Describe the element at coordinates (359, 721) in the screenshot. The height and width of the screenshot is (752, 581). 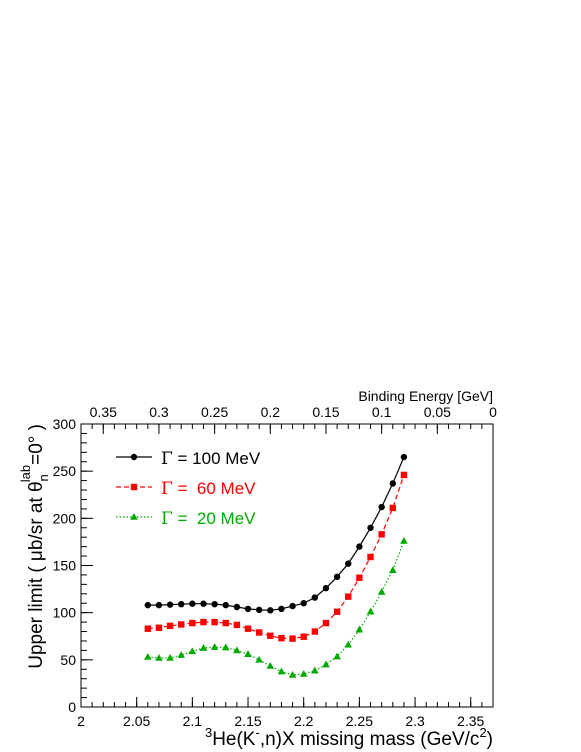
I see `x-tick-label: 2.25` at that location.